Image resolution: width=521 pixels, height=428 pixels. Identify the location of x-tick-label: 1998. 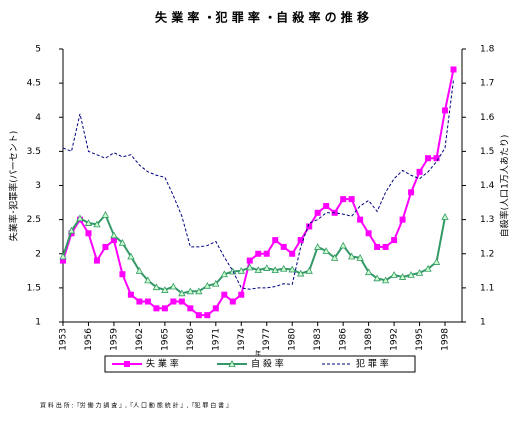
(446, 339).